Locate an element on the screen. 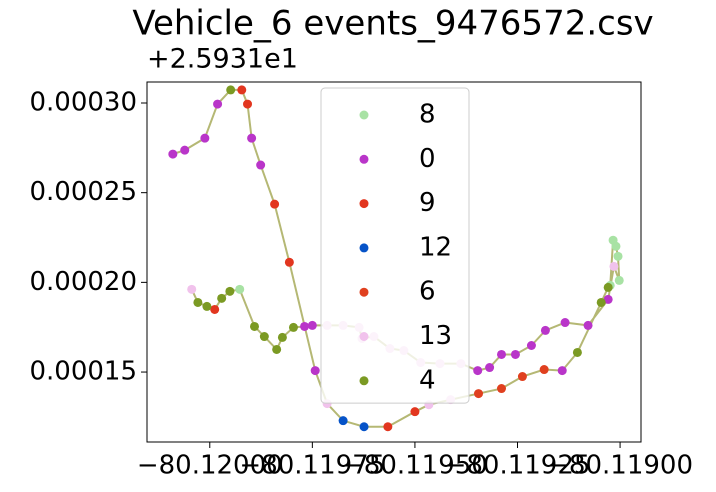 Image resolution: width=716 pixels, height=492 pixels. legend-label: 9 is located at coordinates (427, 203).